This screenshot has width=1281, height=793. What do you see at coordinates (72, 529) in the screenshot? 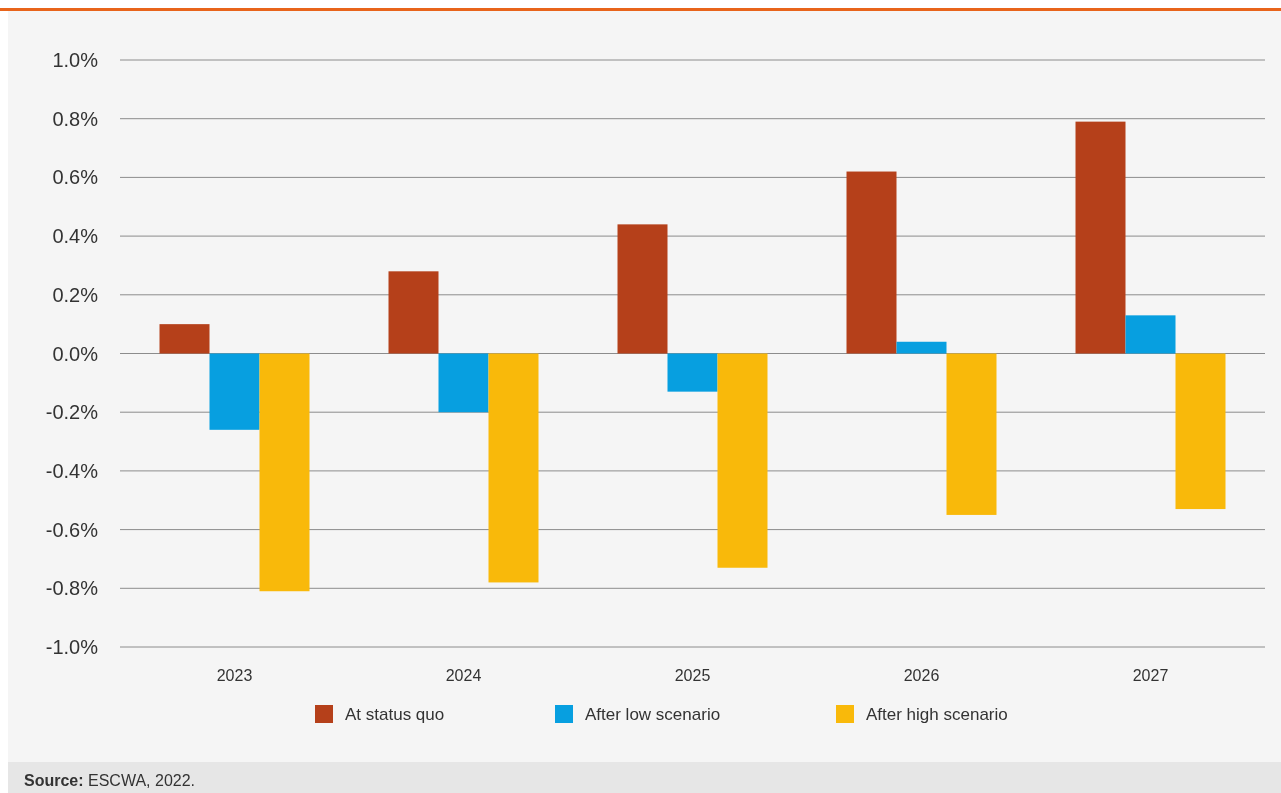
I see `y-tick-label: -0.6%` at bounding box center [72, 529].